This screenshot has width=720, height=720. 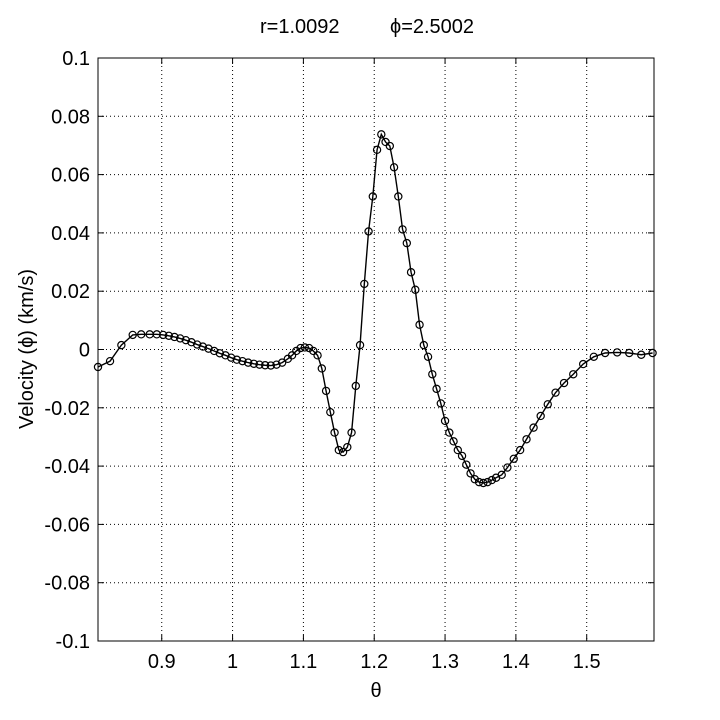 What do you see at coordinates (67, 584) in the screenshot?
I see `y-tick-label: -0.08` at bounding box center [67, 584].